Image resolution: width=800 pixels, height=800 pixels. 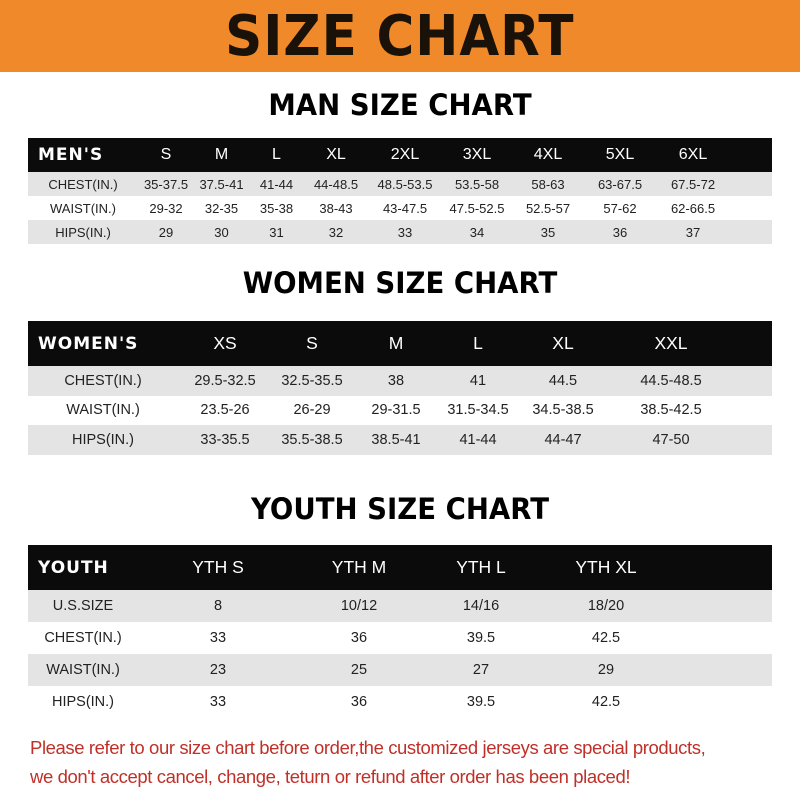 What do you see at coordinates (606, 567) in the screenshot?
I see `size-header: YTH XL` at bounding box center [606, 567].